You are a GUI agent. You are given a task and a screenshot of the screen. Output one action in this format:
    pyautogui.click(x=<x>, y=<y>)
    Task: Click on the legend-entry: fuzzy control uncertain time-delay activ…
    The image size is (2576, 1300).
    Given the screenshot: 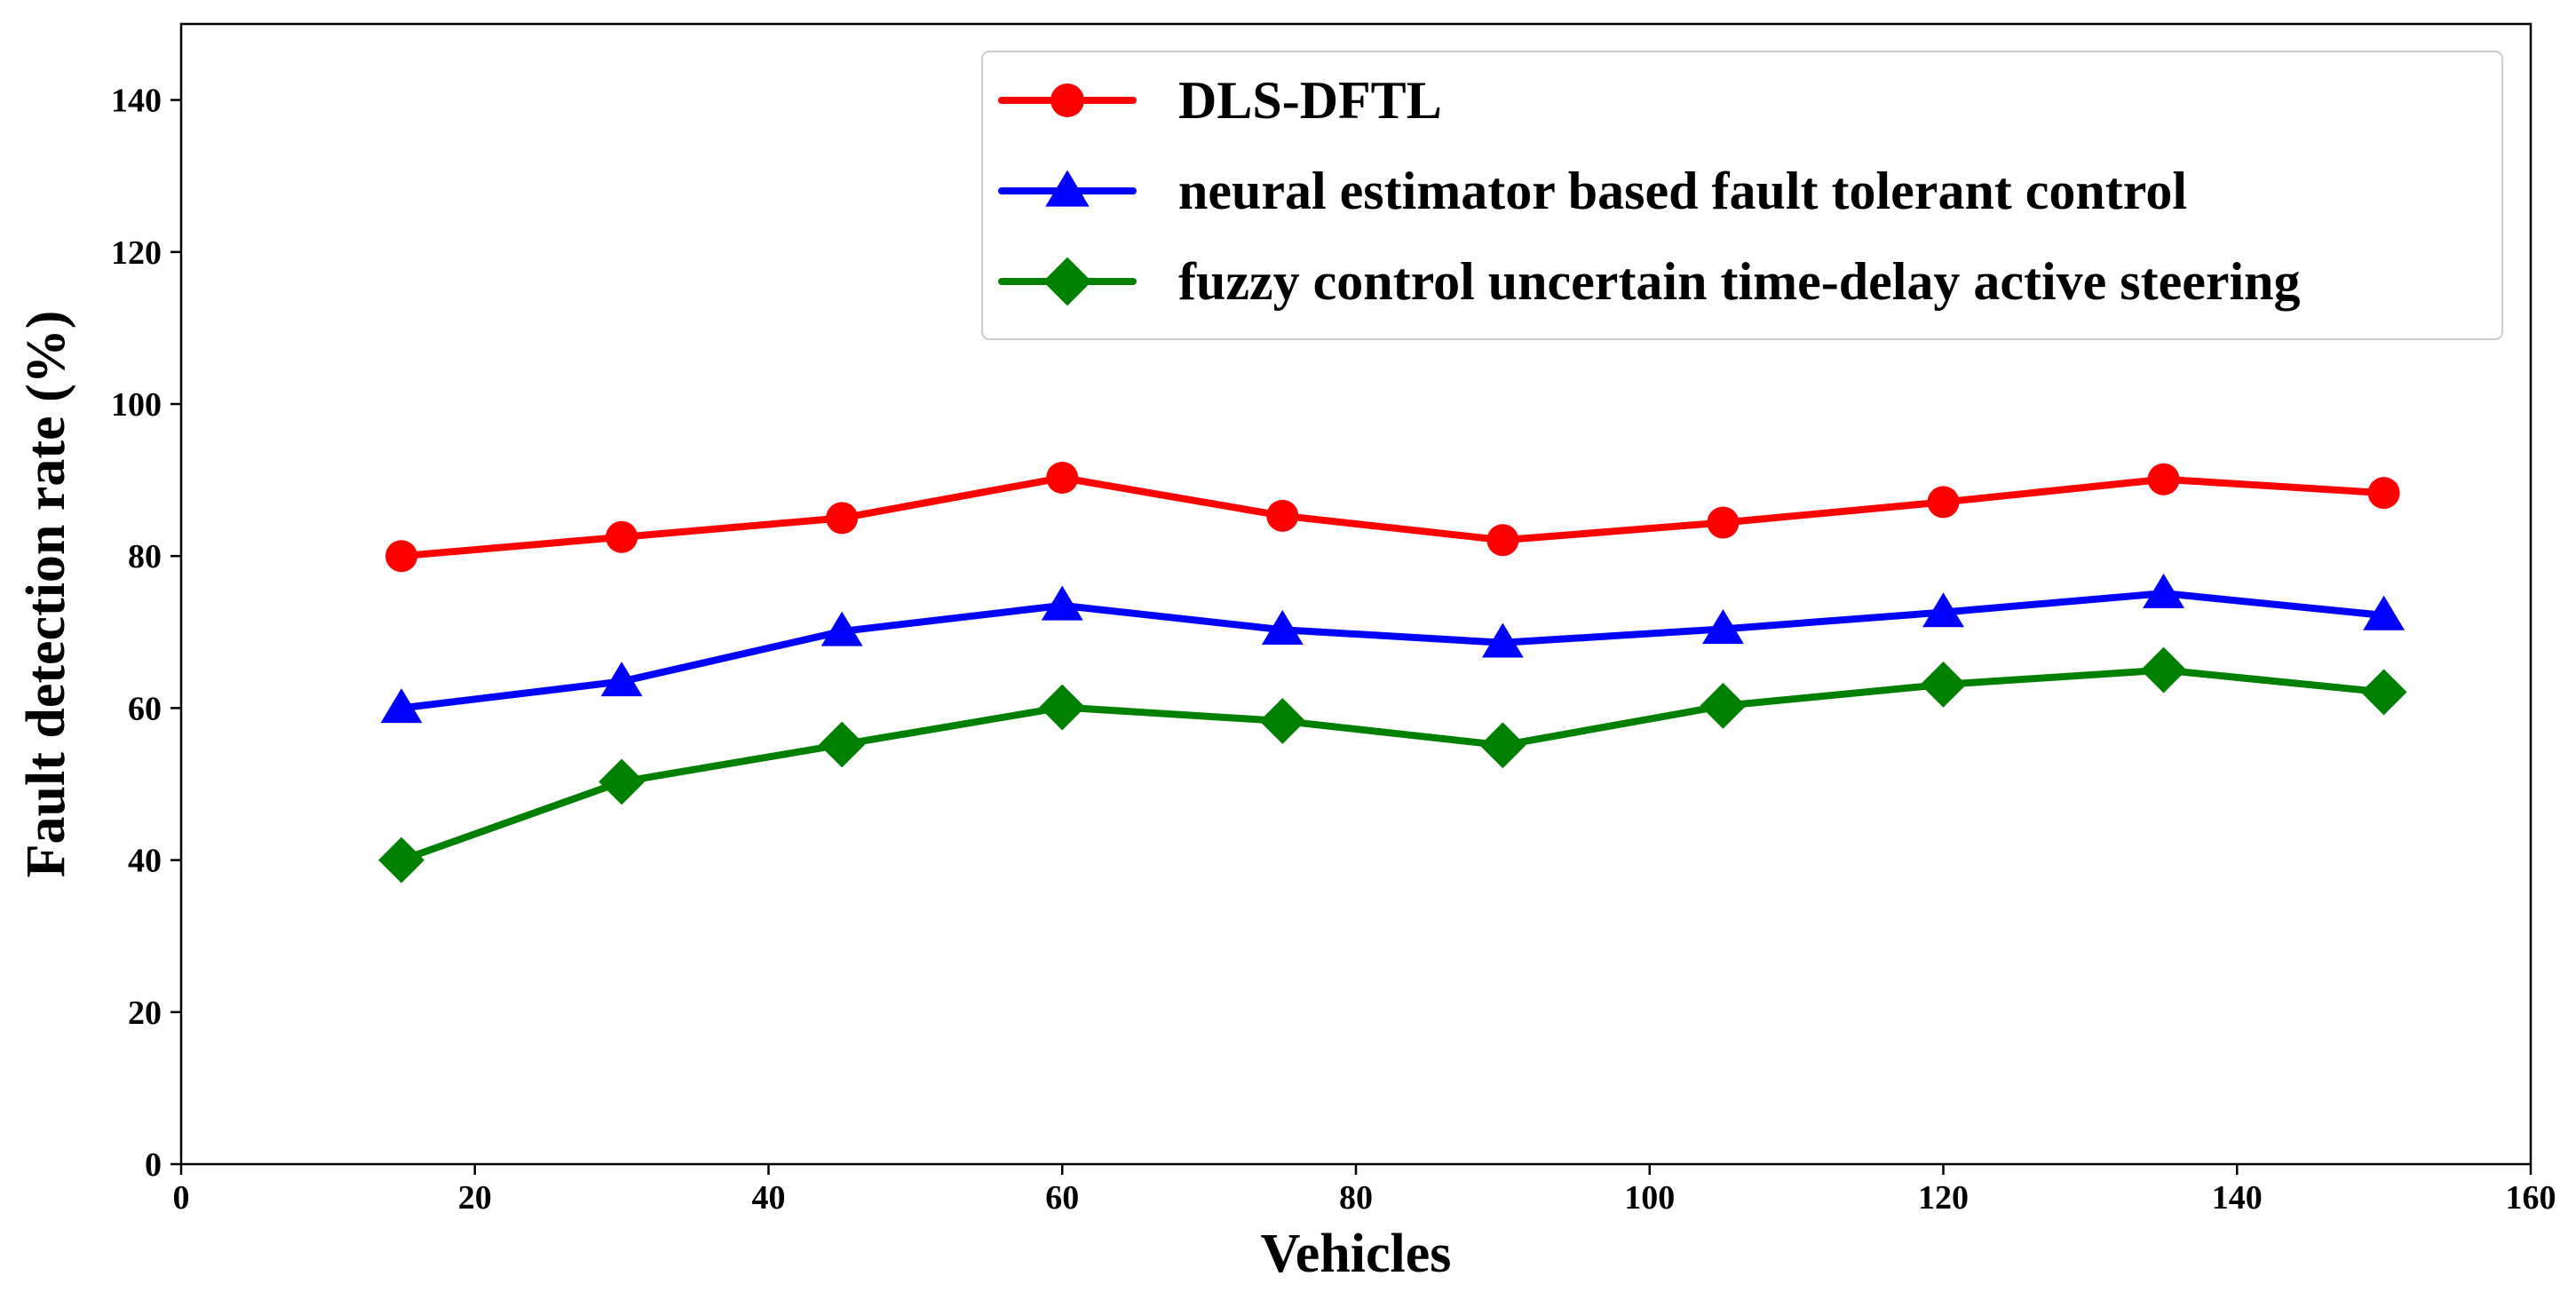 What is the action you would take?
    pyautogui.click(x=1650, y=281)
    